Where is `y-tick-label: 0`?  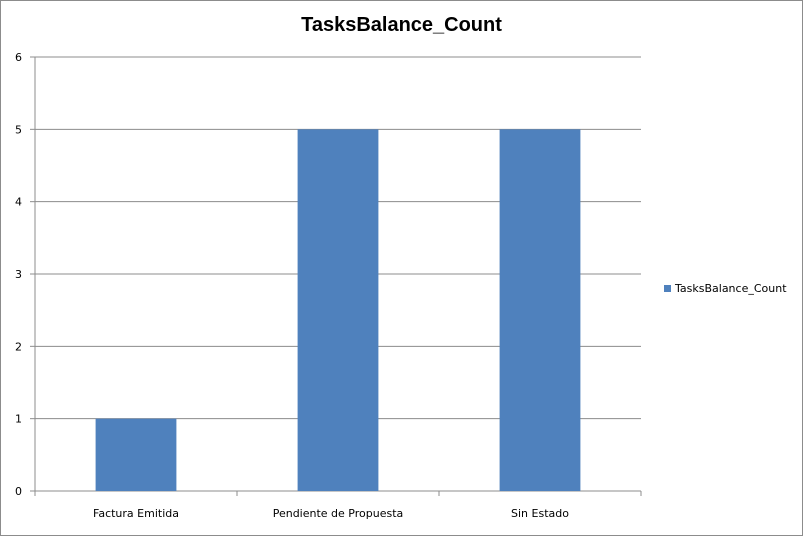 y-tick-label: 0 is located at coordinates (18, 491).